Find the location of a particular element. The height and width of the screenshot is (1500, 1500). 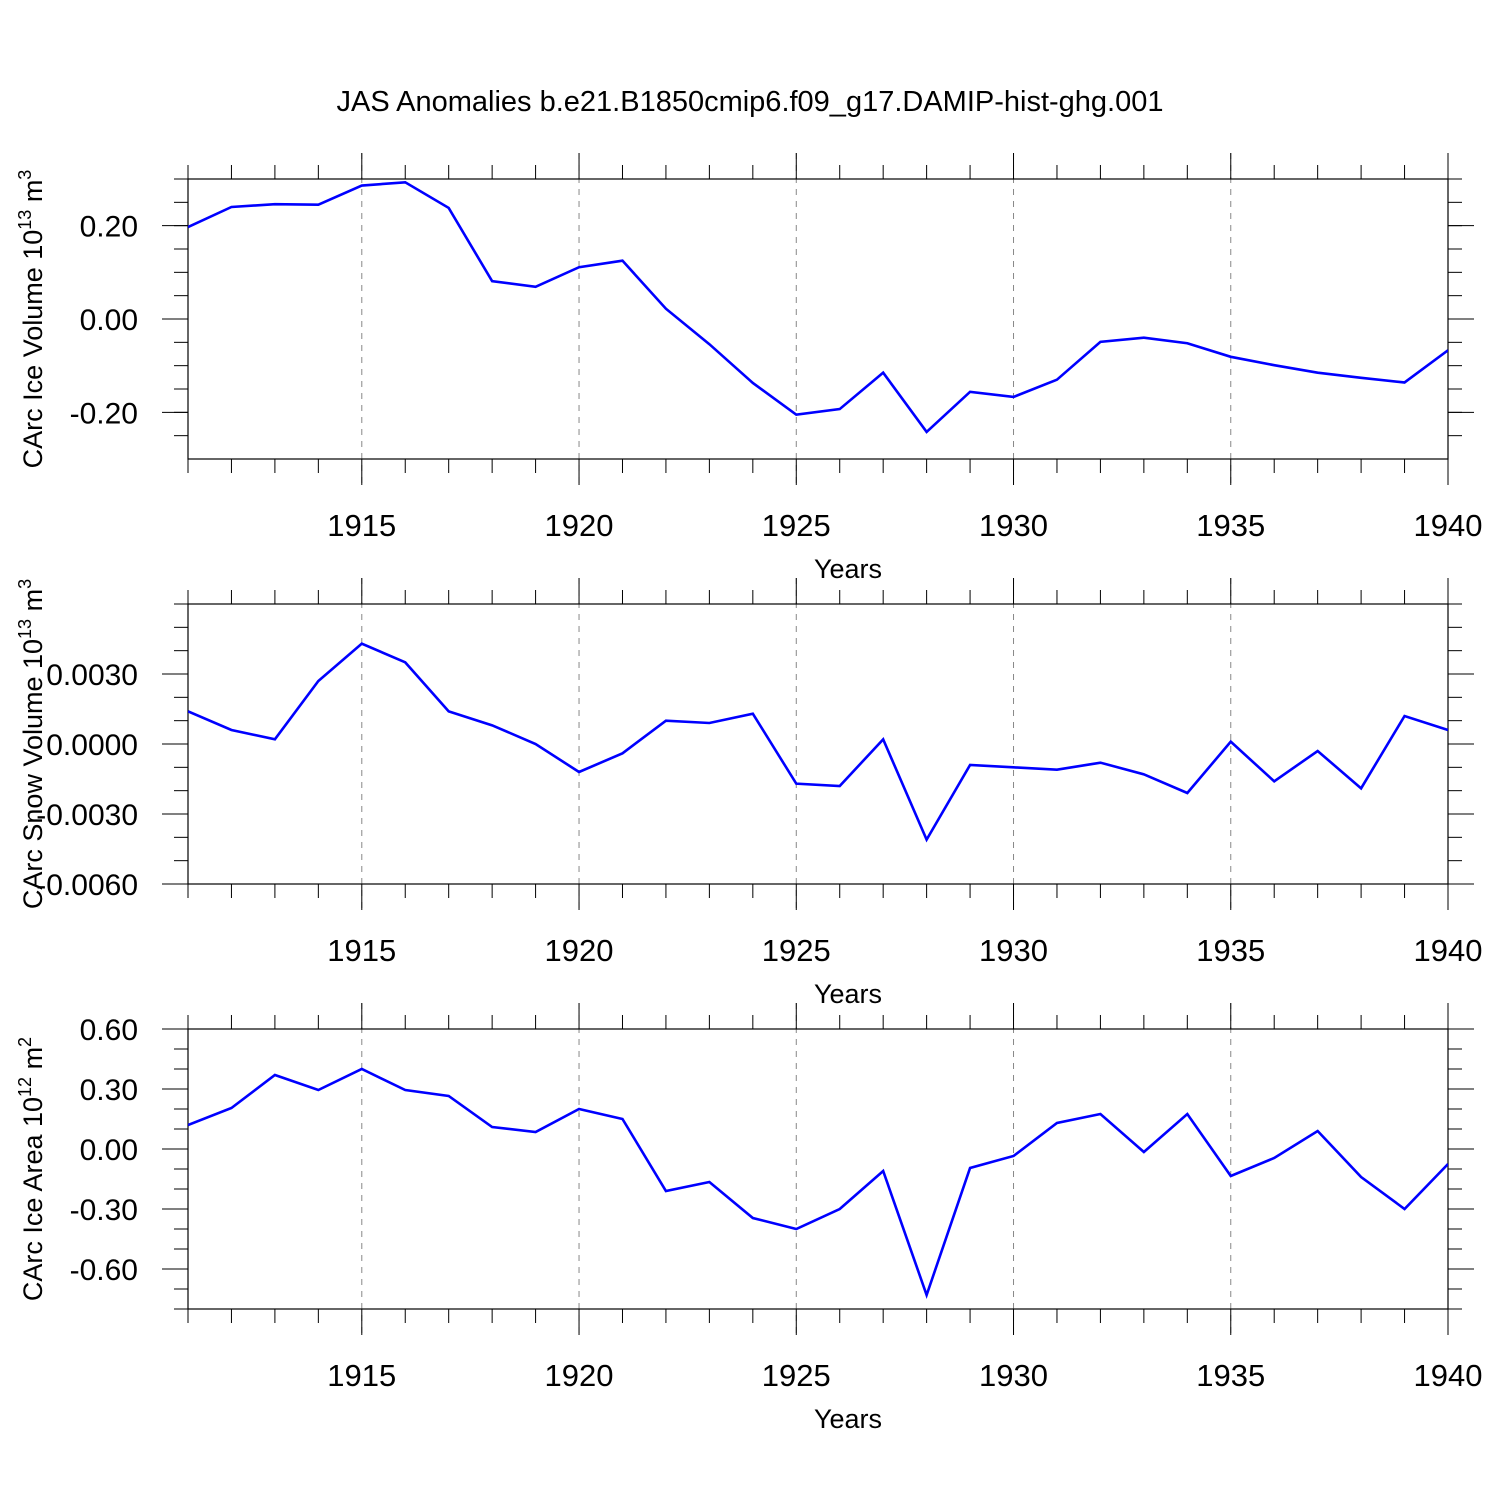

y-tick-label: 0.0000 is located at coordinates (92, 745).